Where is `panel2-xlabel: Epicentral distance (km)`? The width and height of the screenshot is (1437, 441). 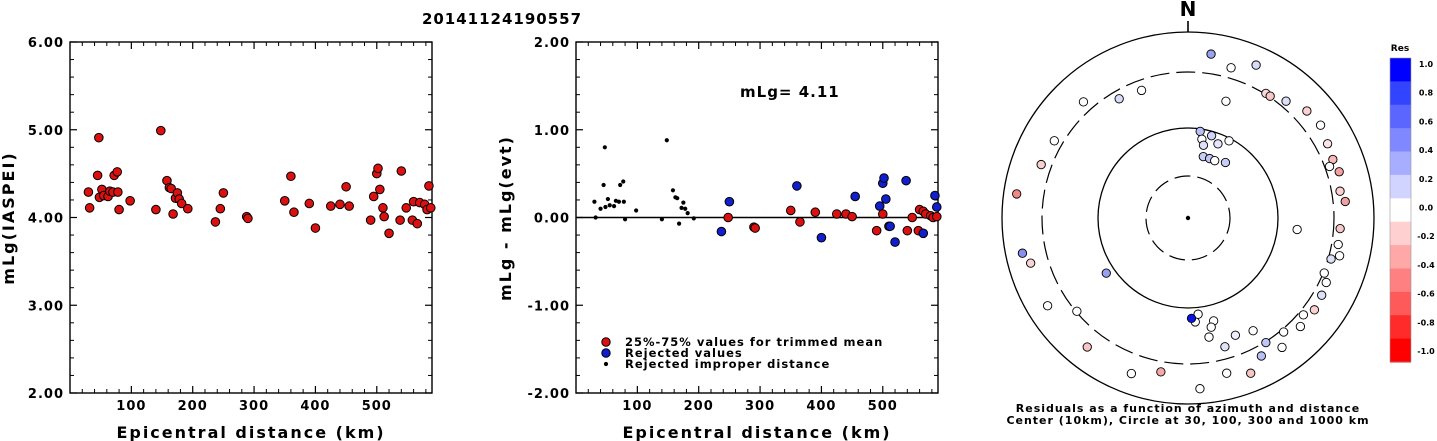 panel2-xlabel: Epicentral distance (km) is located at coordinates (756, 432).